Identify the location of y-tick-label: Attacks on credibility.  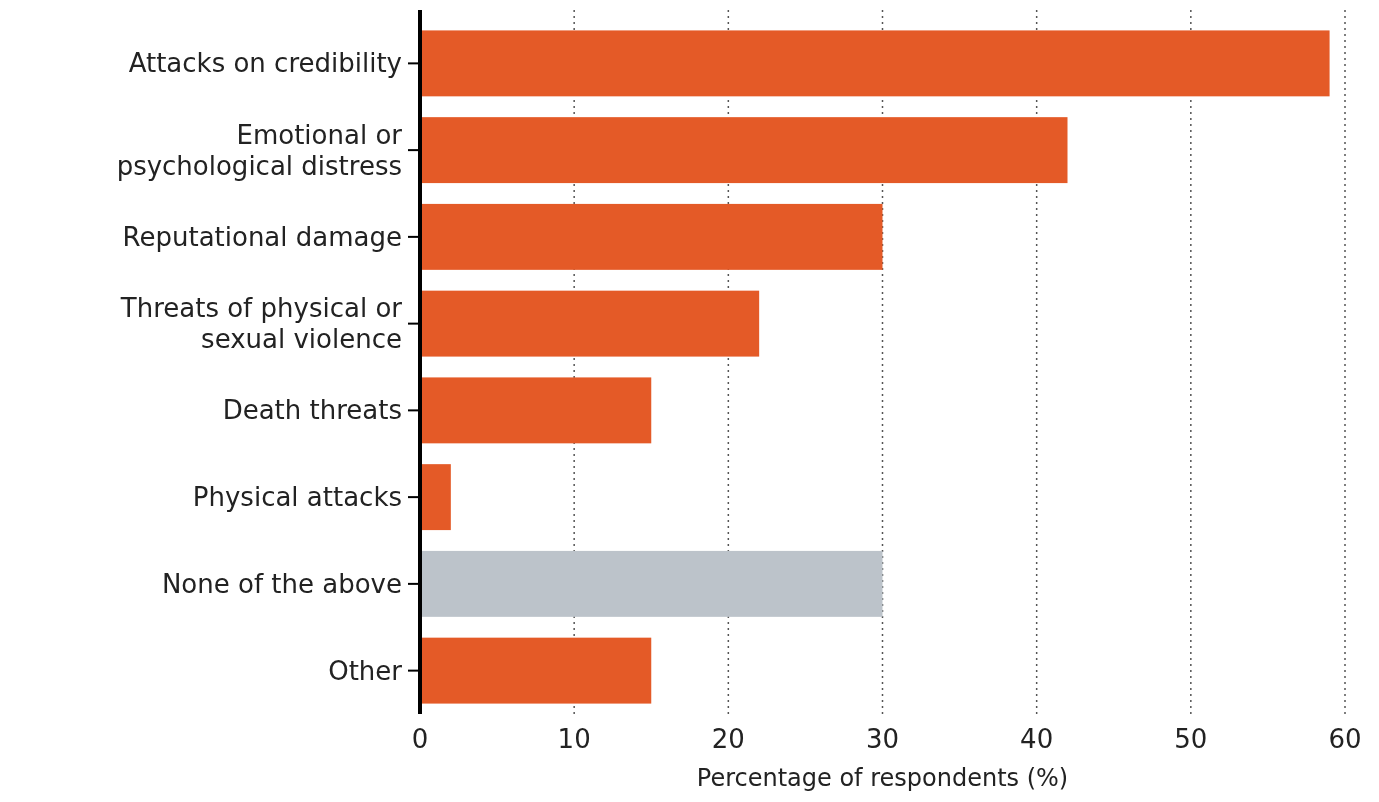
(265, 63).